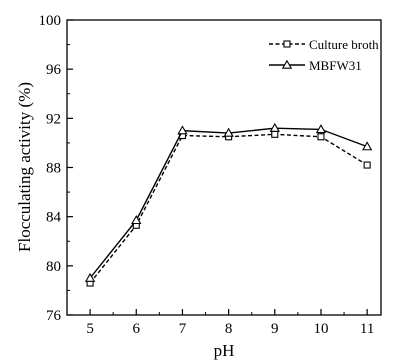 The image size is (414, 361). What do you see at coordinates (53, 169) in the screenshot?
I see `y-tick-label: 88` at bounding box center [53, 169].